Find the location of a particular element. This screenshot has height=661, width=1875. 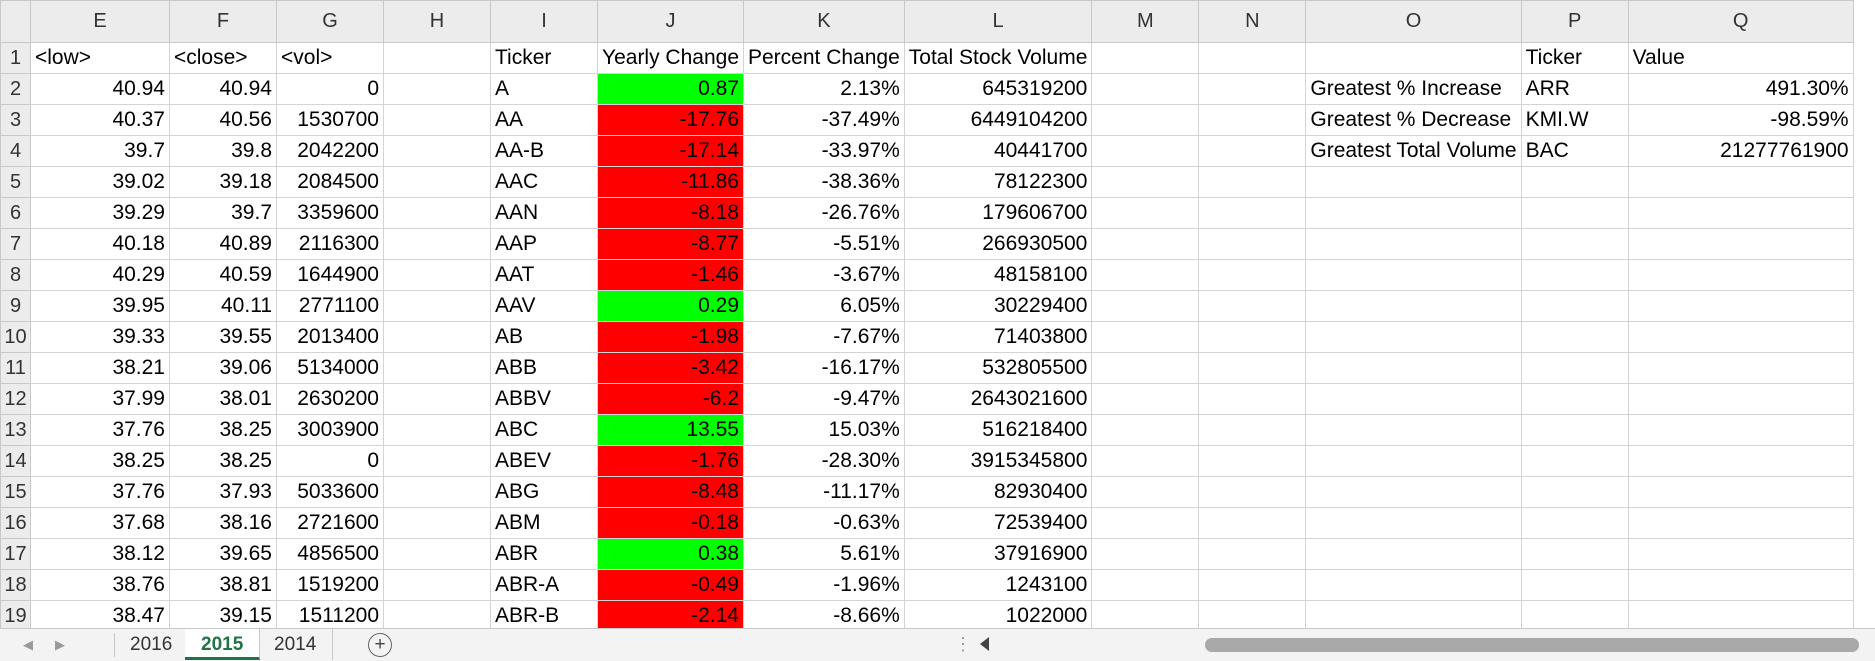

cell-h7 is located at coordinates (437, 244).